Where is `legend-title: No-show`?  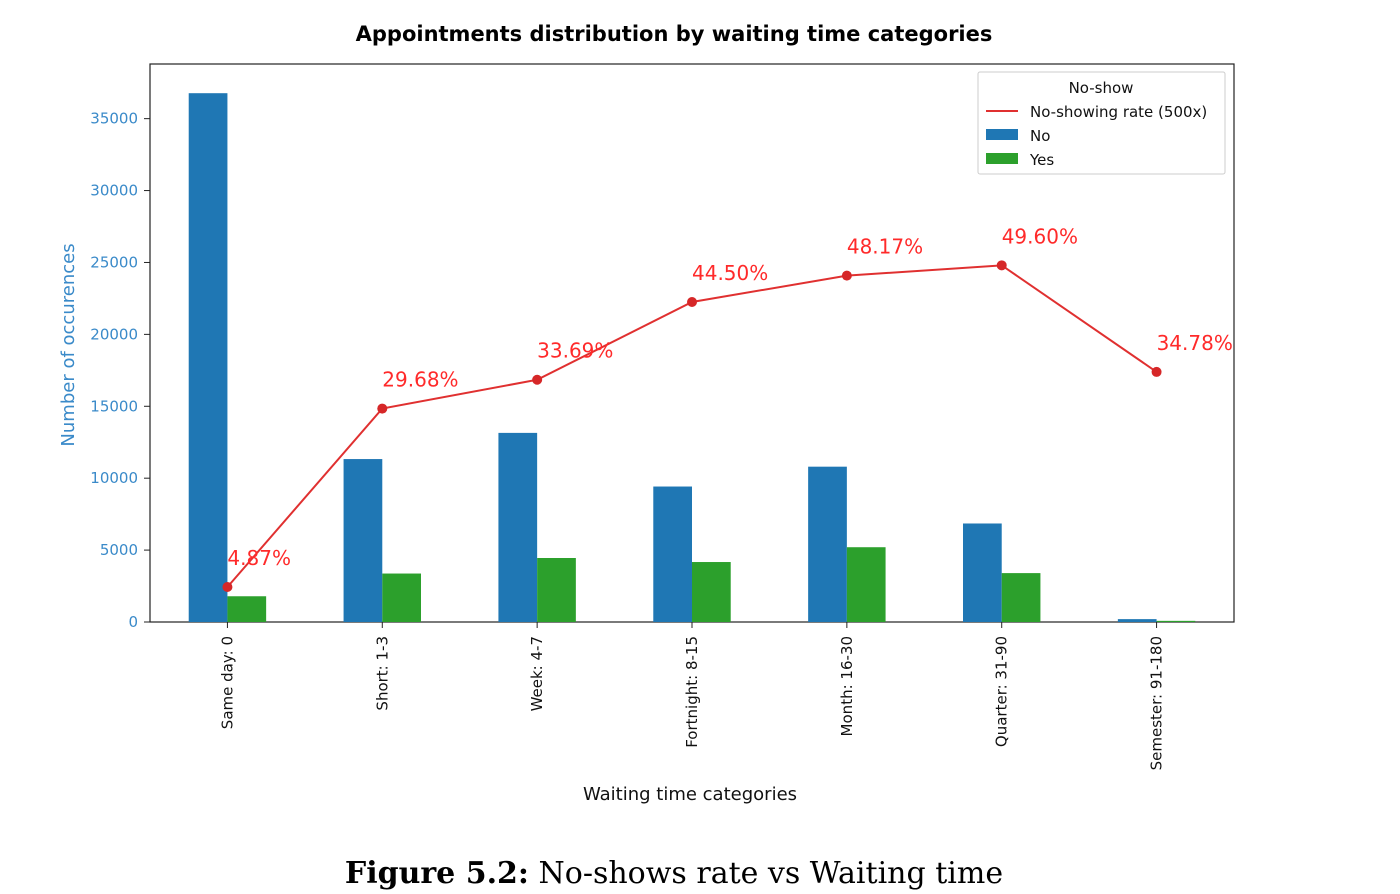 legend-title: No-show is located at coordinates (1101, 88).